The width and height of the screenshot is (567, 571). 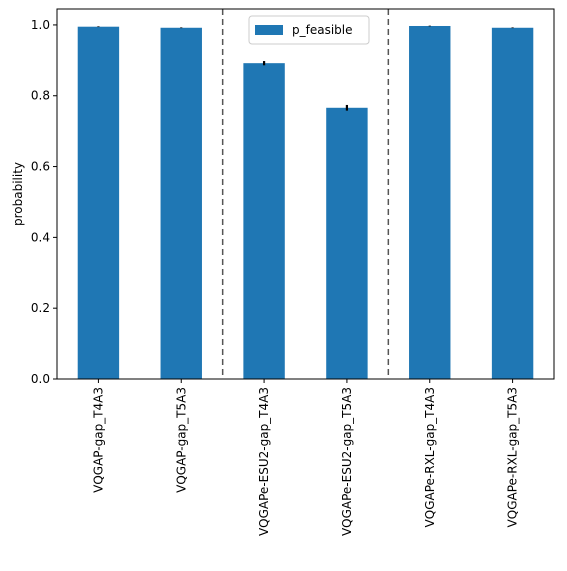 I want to click on y-tick-label: 0.6, so click(x=40, y=167).